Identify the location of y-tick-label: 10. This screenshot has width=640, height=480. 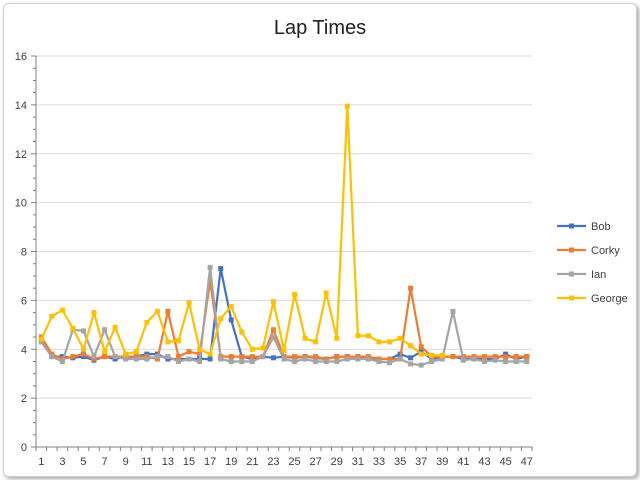
(21, 204).